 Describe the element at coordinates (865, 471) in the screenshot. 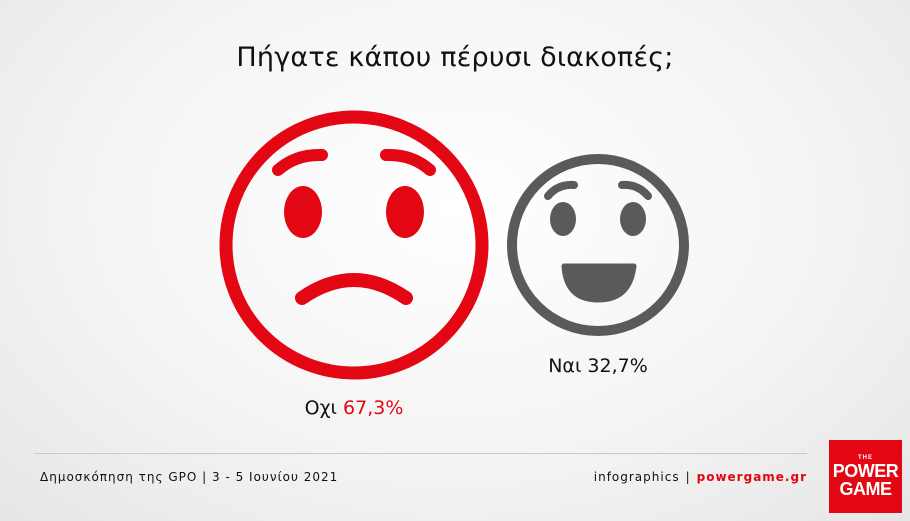

I see `logo-line-1: POWER` at that location.